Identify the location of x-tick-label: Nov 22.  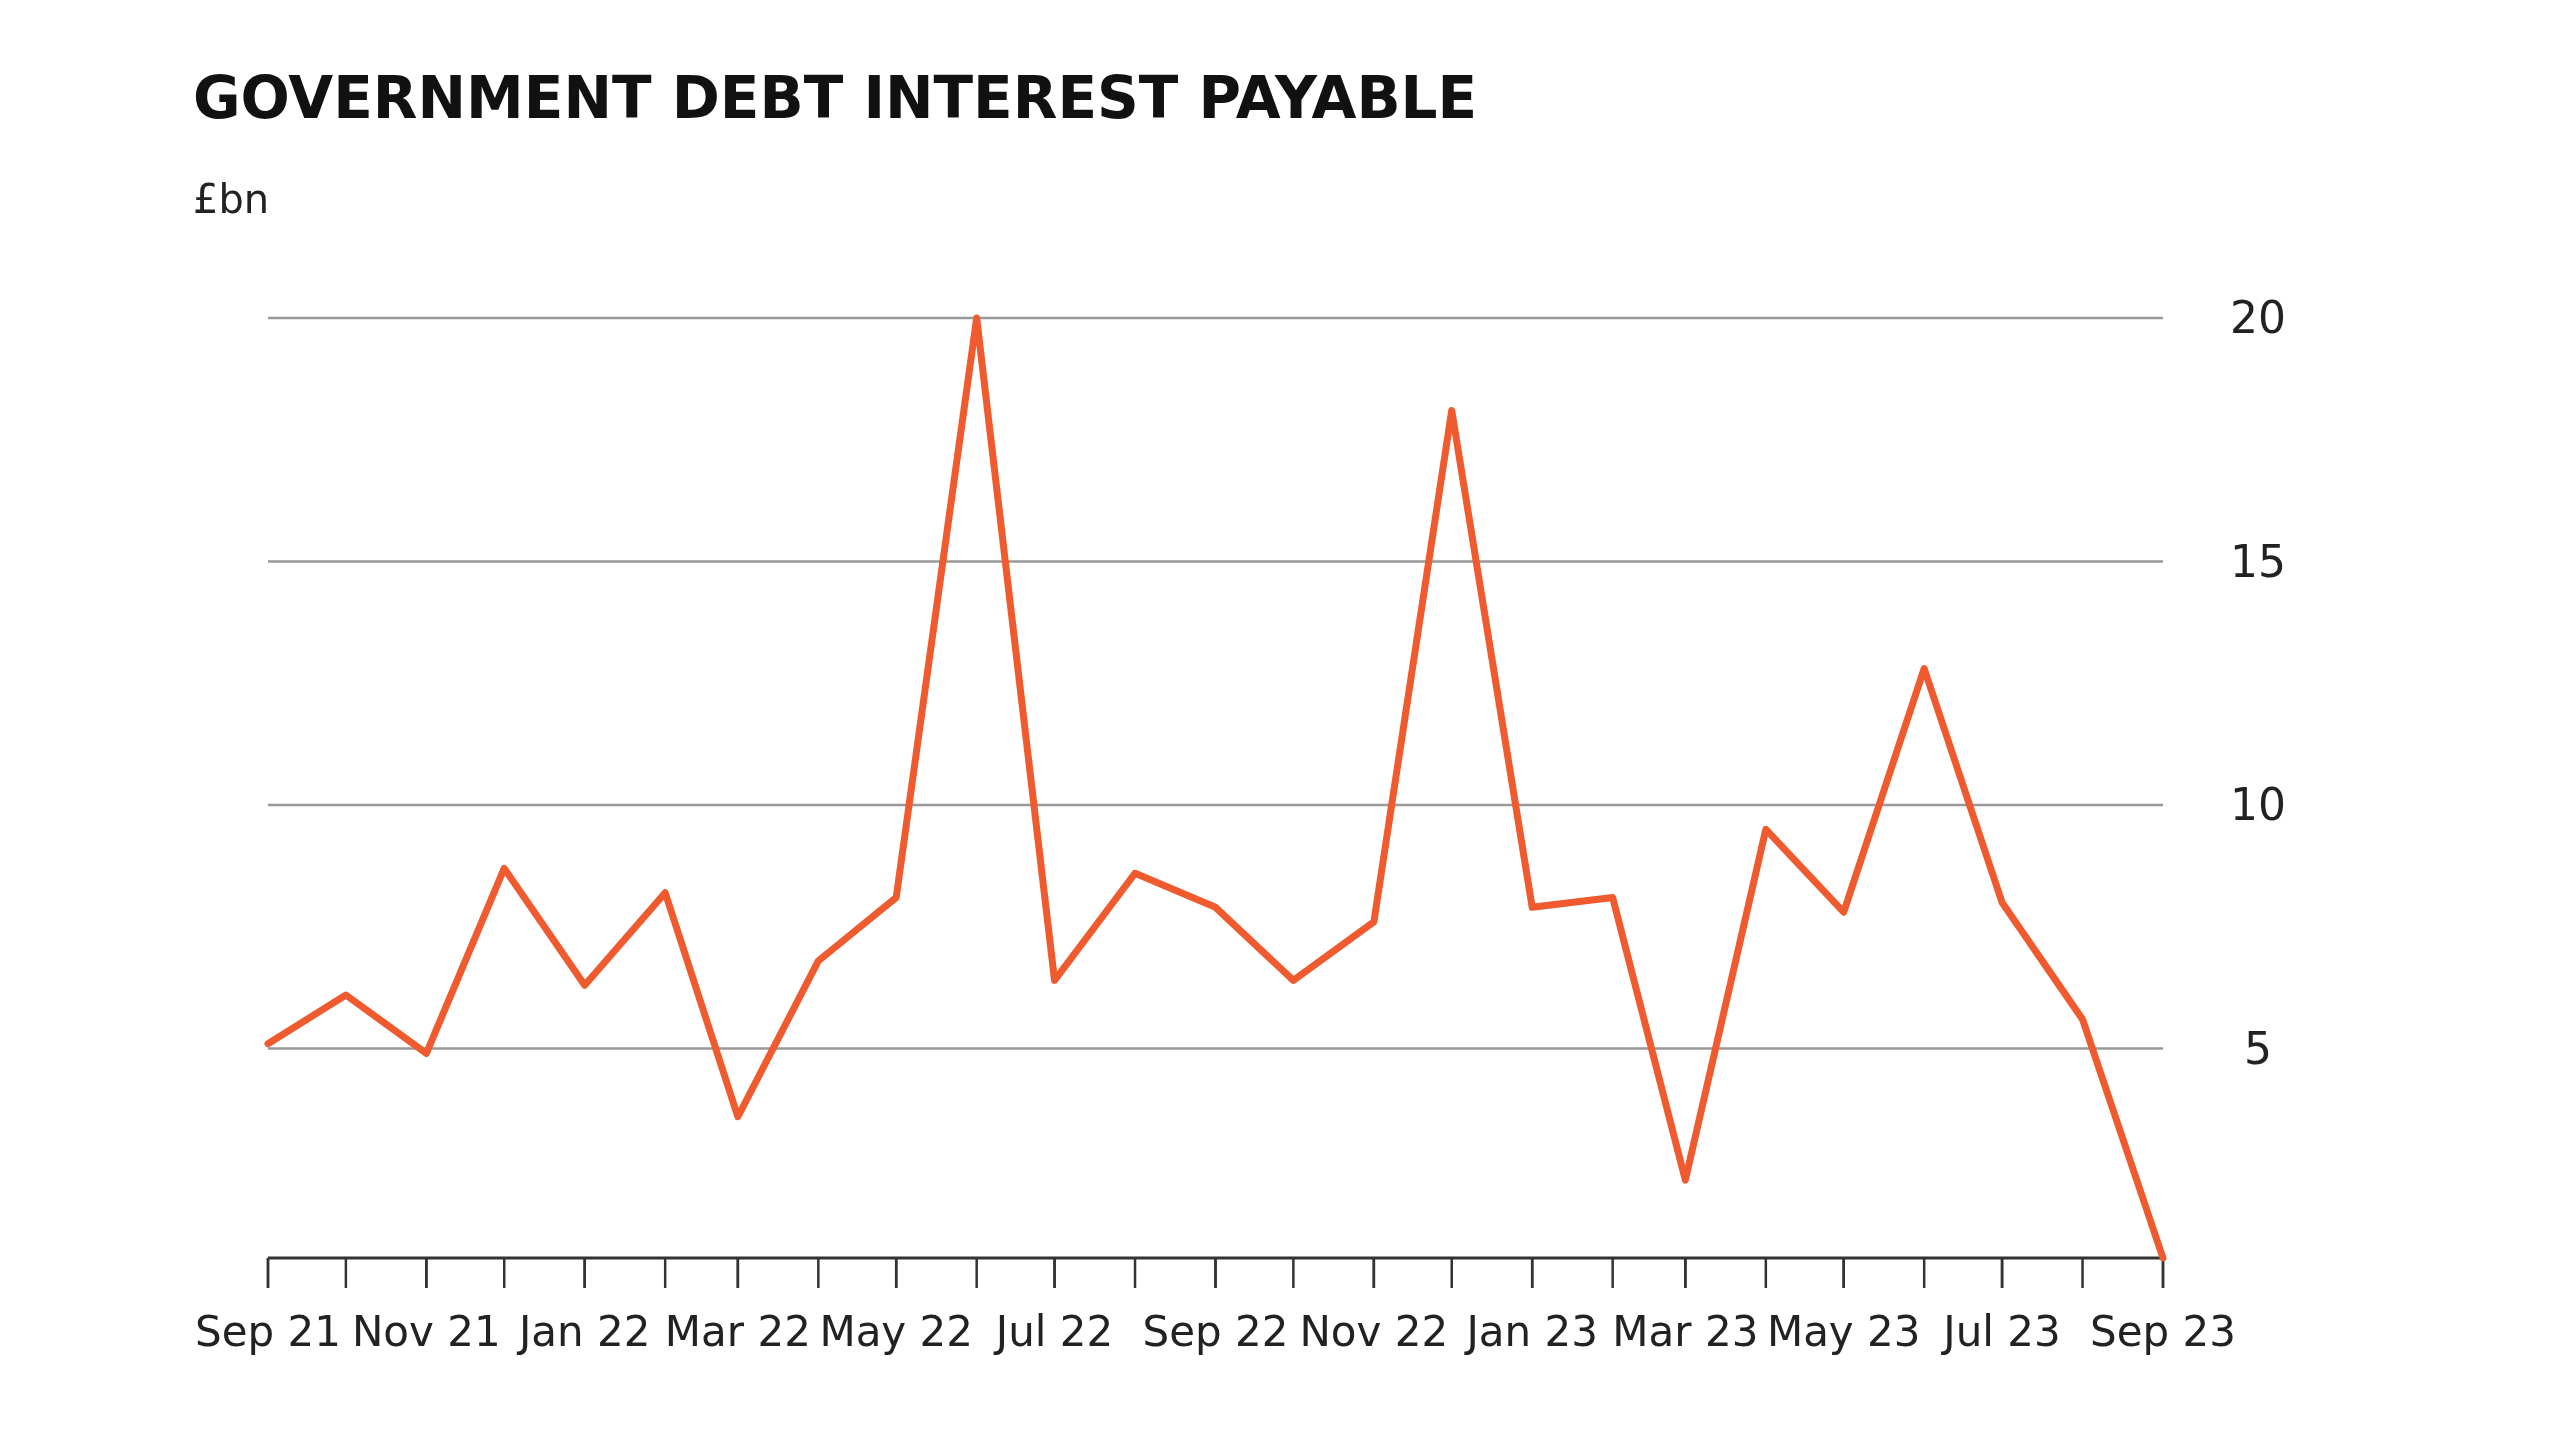
(1374, 1331).